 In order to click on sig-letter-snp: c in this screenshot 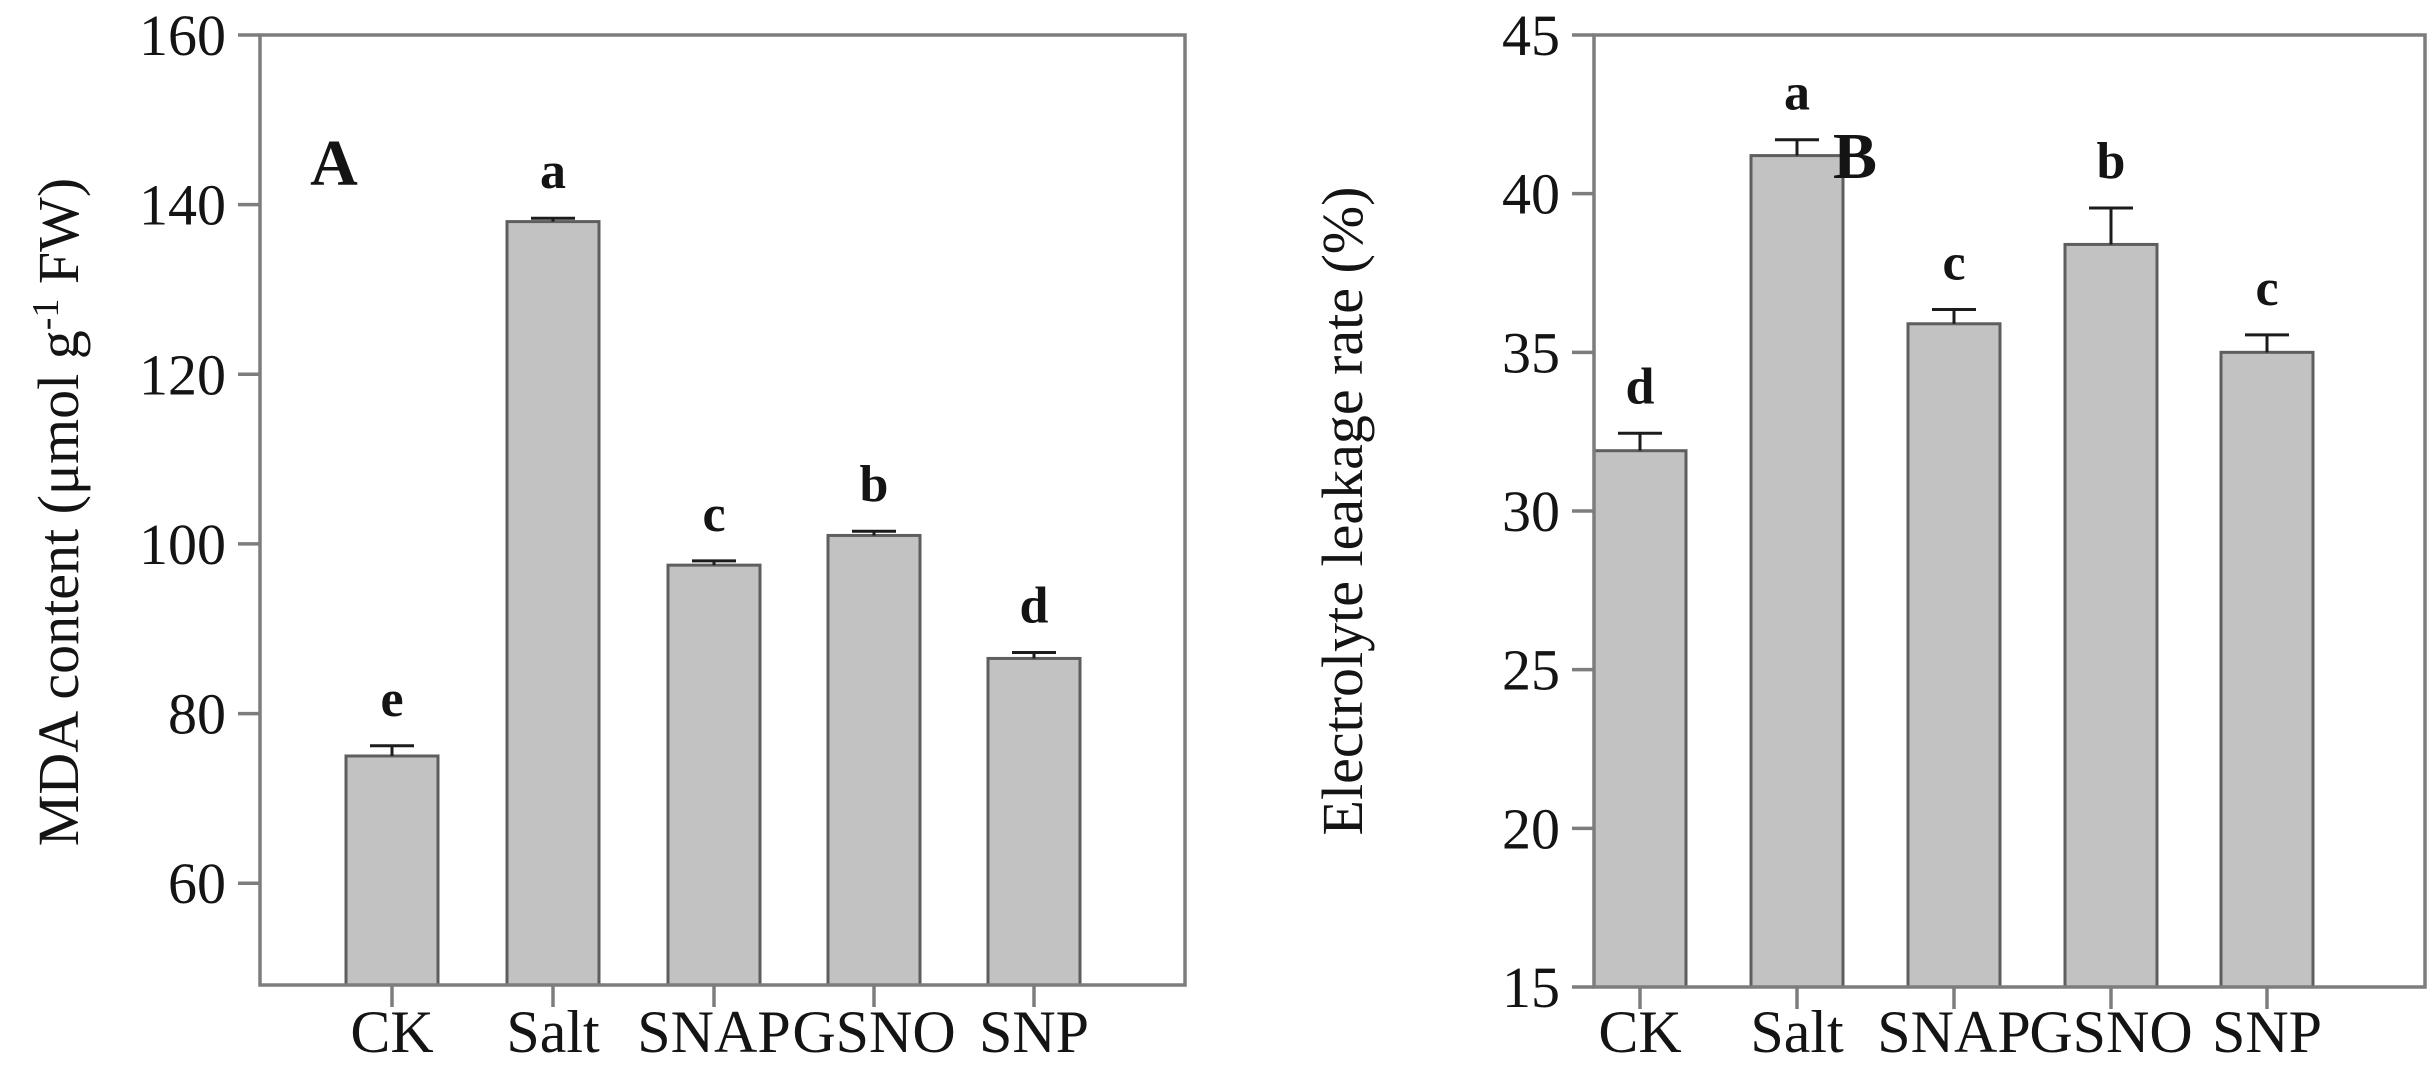, I will do `click(2266, 288)`.